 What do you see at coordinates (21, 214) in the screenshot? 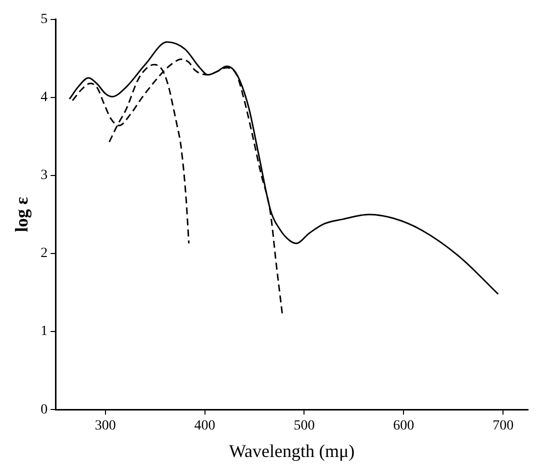
I see `y-axis-title: log ε` at bounding box center [21, 214].